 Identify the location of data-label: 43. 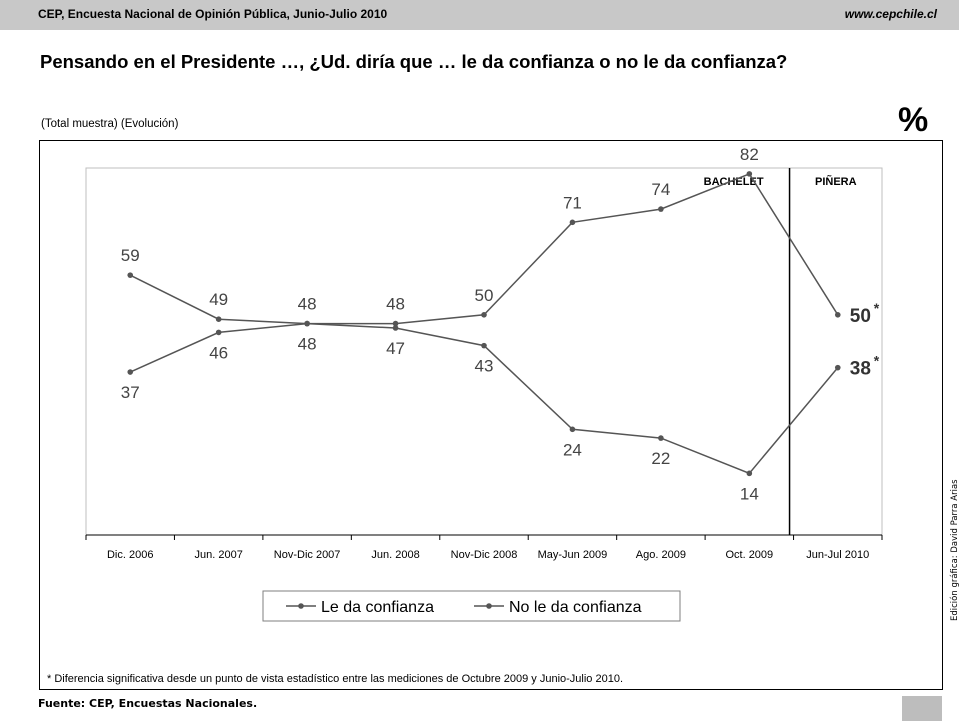
(484, 366).